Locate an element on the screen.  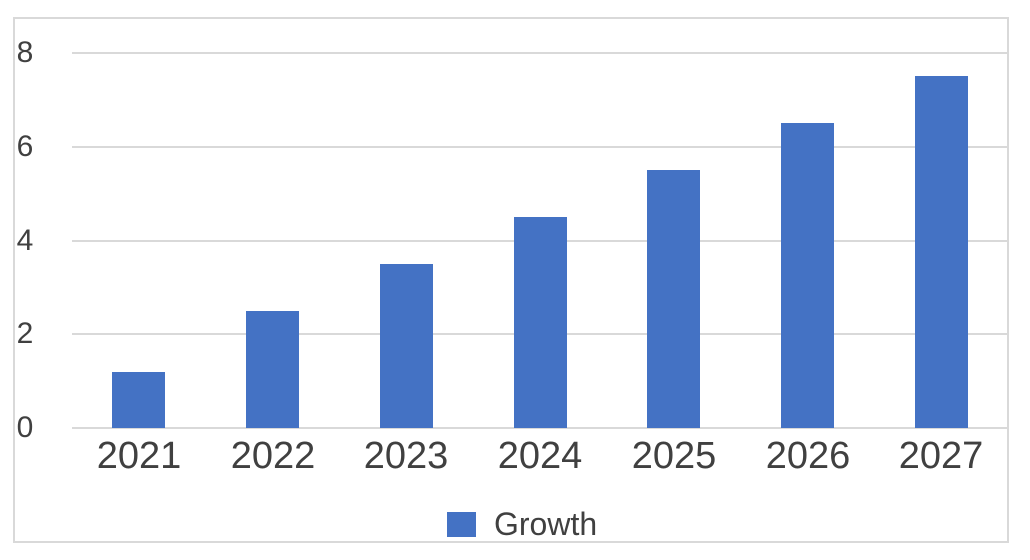
legend: Growth is located at coordinates (522, 524).